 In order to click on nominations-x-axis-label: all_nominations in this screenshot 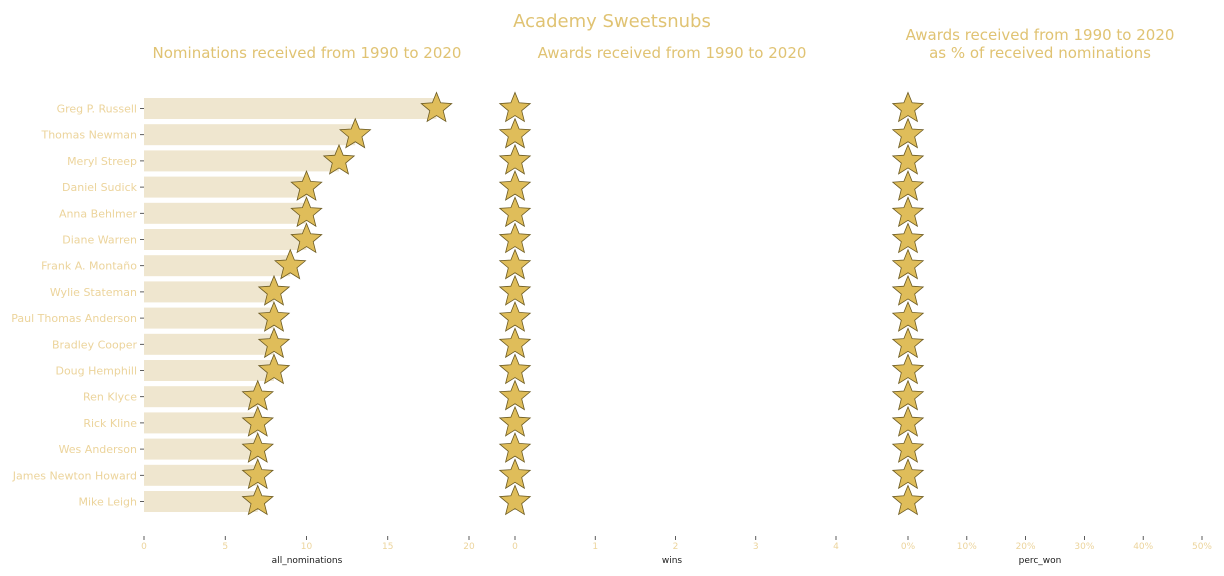, I will do `click(307, 561)`.